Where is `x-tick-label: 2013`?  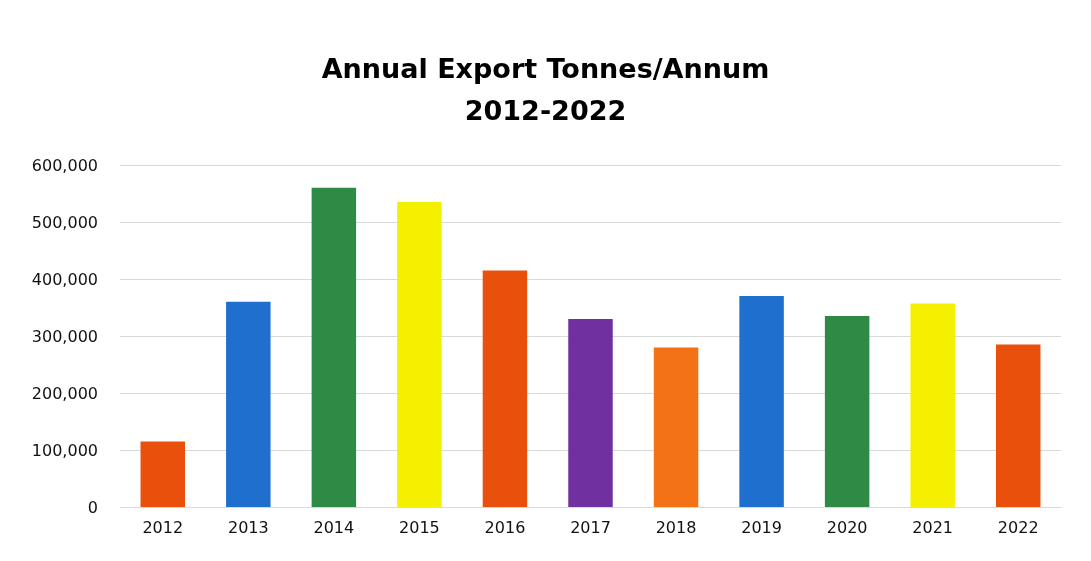 x-tick-label: 2013 is located at coordinates (248, 527).